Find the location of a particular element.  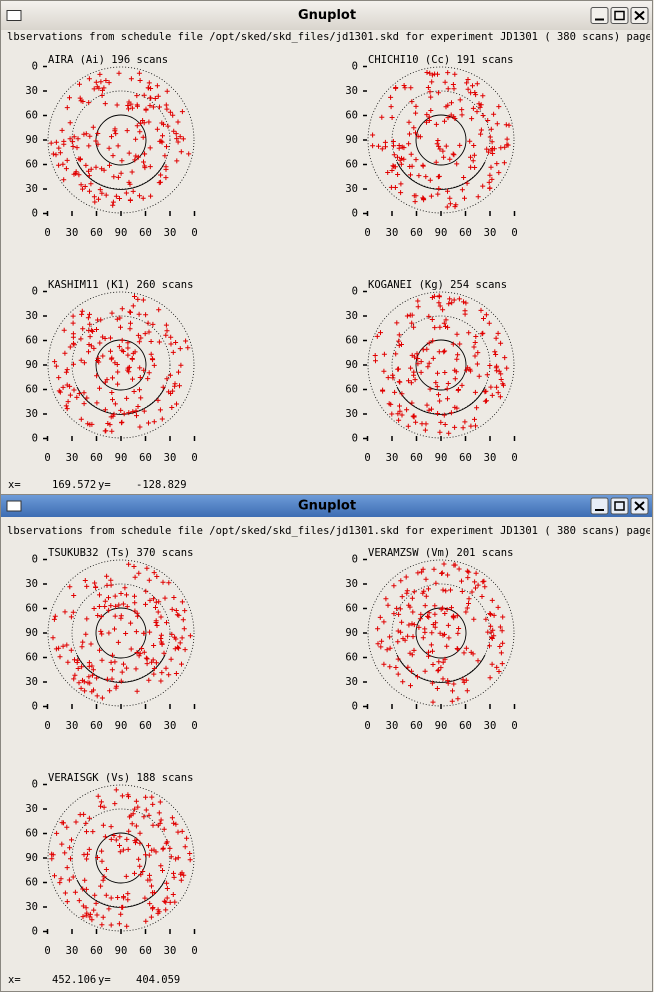

status-y-label: y= is located at coordinates (104, 485).